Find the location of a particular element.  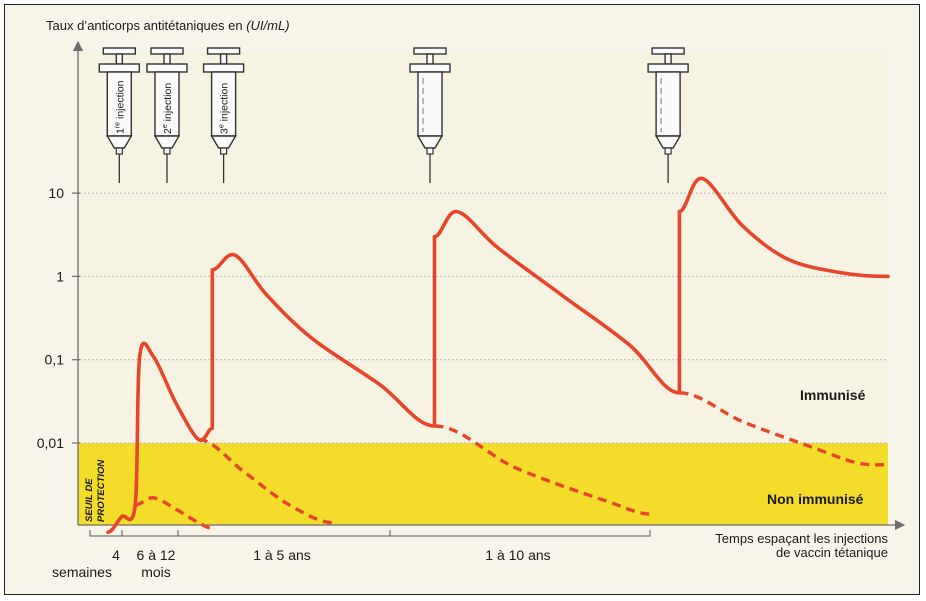

x-segment-sublabel: semaines is located at coordinates (82, 572).